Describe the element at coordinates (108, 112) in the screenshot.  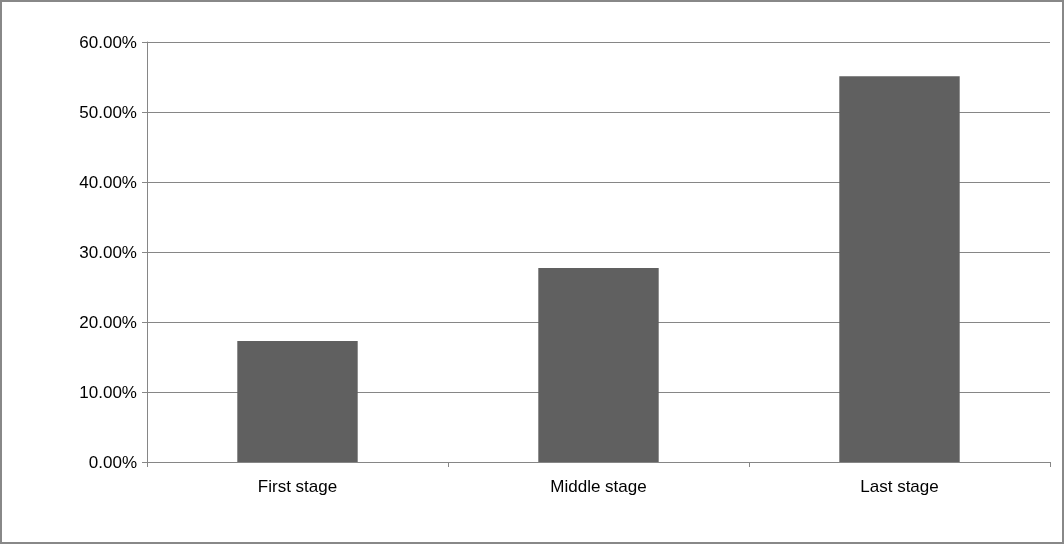
I see `y-tick-label: 50.00%` at that location.